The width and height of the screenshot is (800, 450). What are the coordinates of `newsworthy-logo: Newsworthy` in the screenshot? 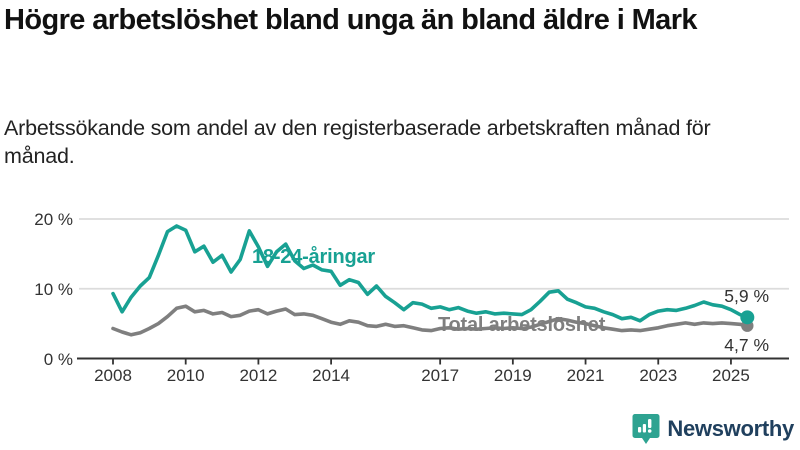 It's located at (713, 429).